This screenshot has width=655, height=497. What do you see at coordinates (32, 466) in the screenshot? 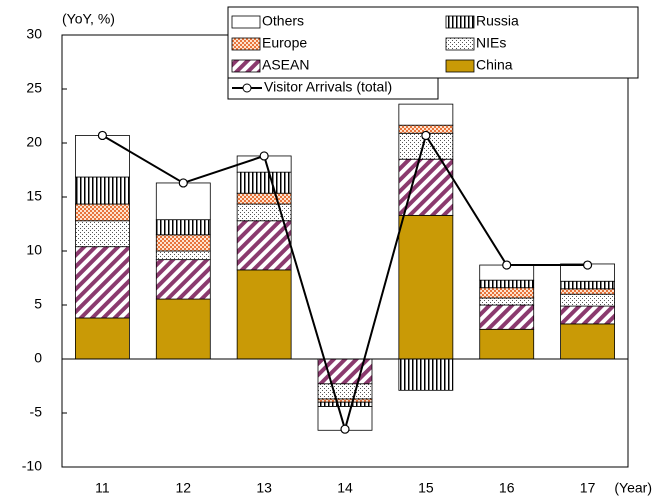
I see `y-tick-label: -10` at bounding box center [32, 466].